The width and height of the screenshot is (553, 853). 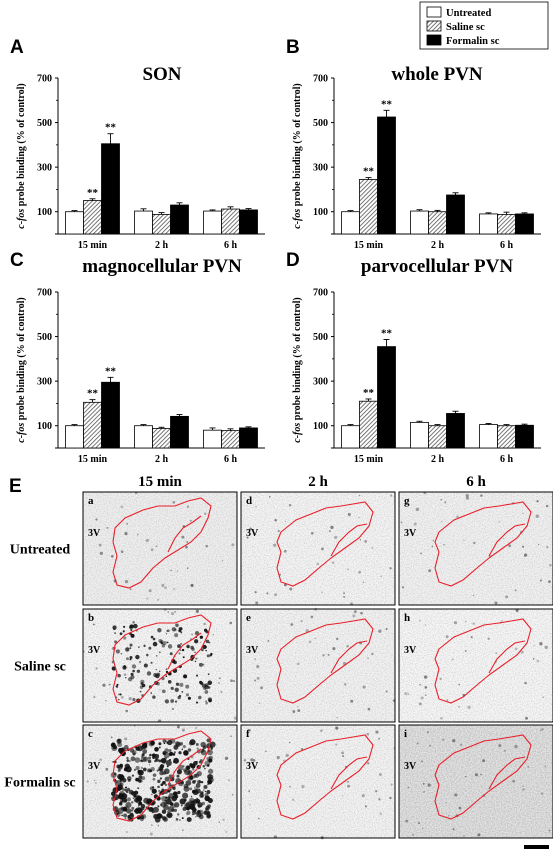 I want to click on micrograph-panel: d 3V, so click(x=318, y=548).